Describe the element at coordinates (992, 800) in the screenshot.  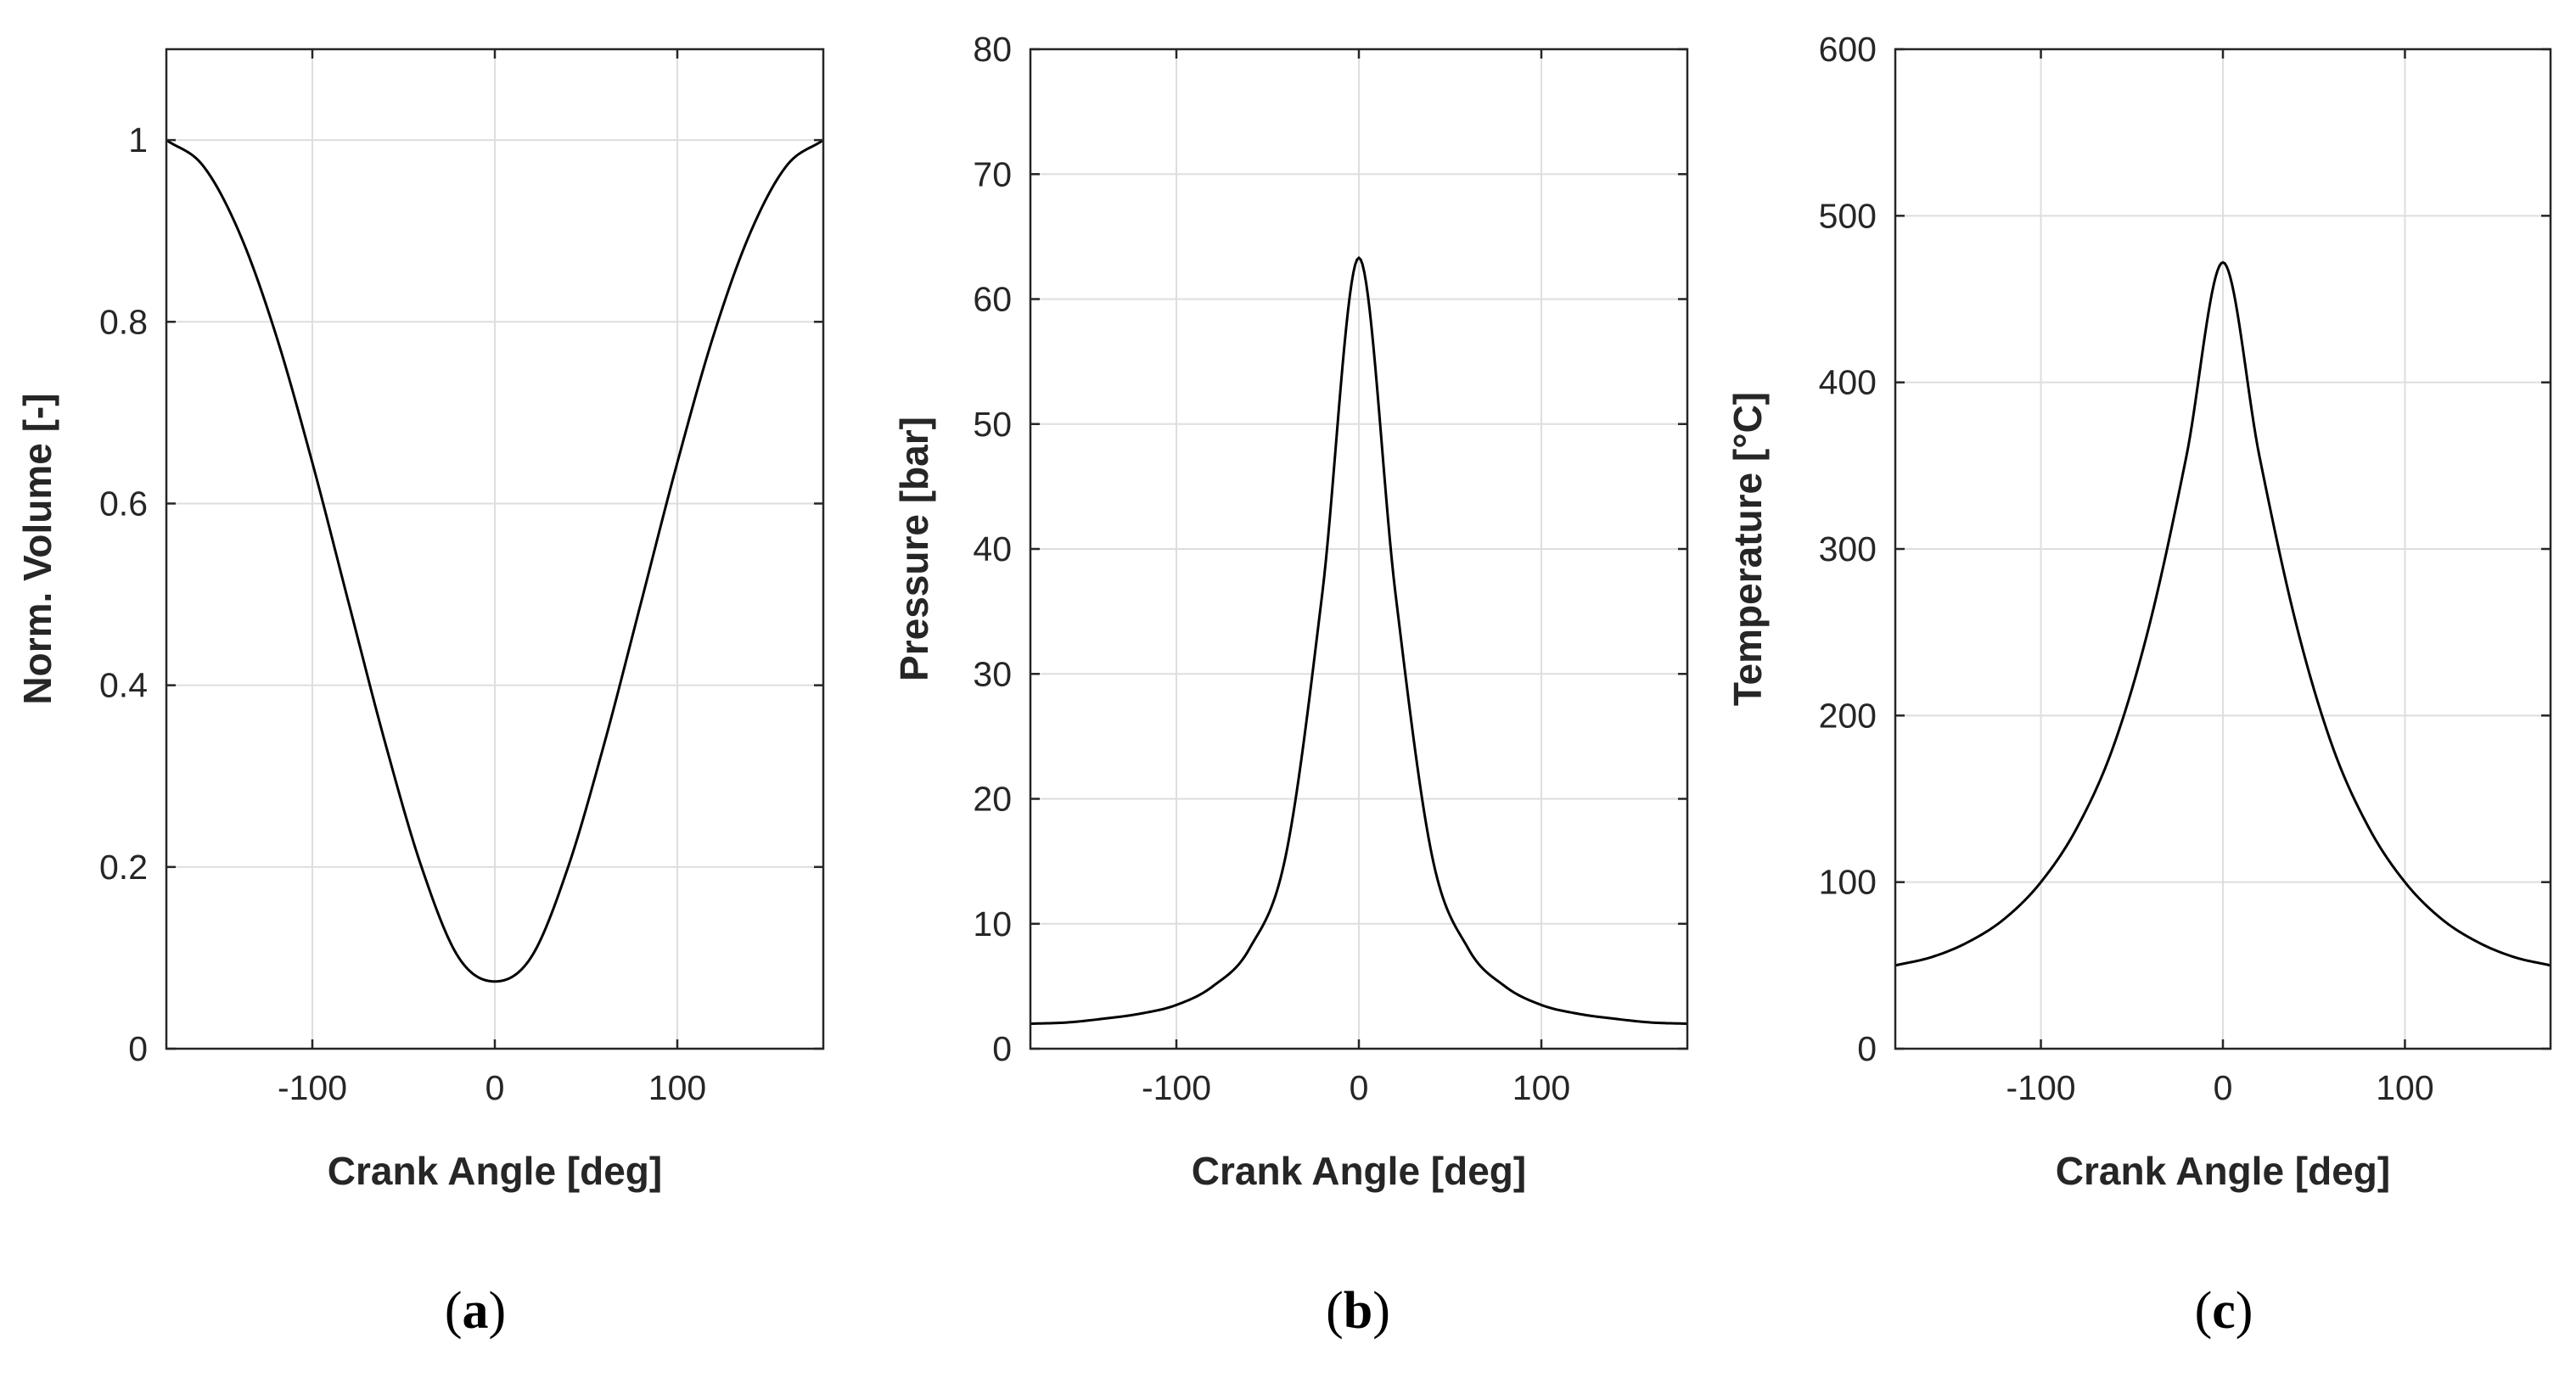
I see `y-tick-label: 20` at that location.